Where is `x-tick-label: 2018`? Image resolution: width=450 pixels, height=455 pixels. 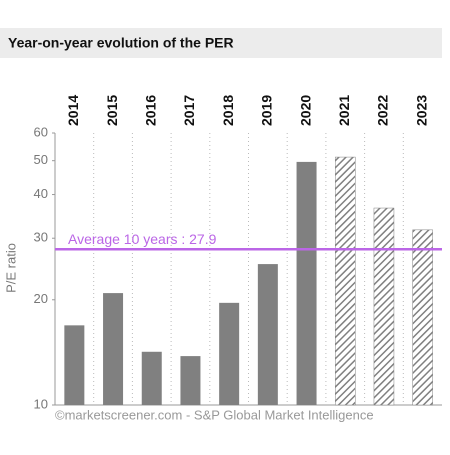
x-tick-label: 2018 is located at coordinates (228, 110).